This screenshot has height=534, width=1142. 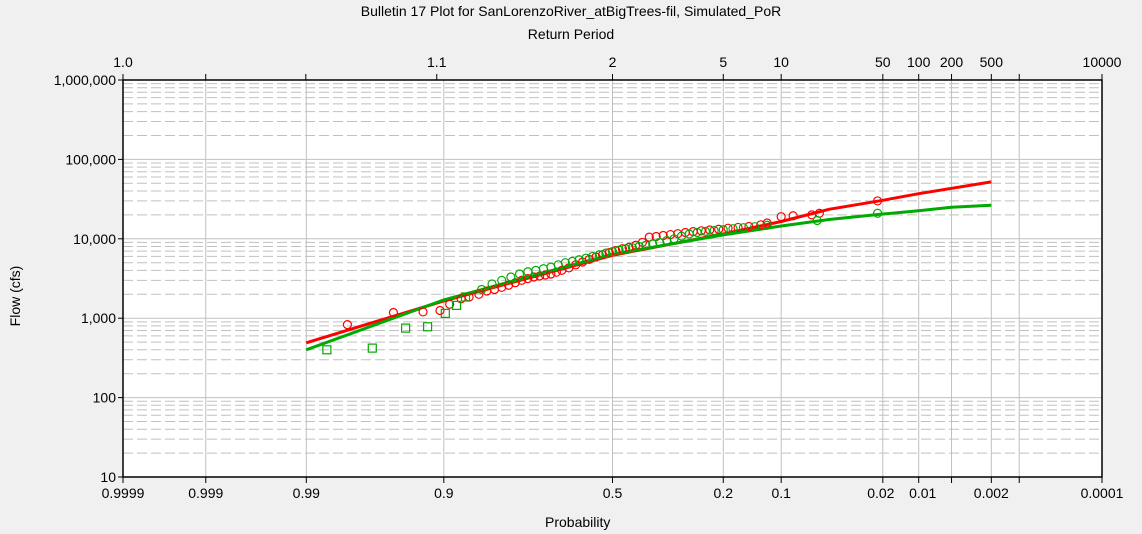 What do you see at coordinates (781, 493) in the screenshot?
I see `svg-text: 0.1` at bounding box center [781, 493].